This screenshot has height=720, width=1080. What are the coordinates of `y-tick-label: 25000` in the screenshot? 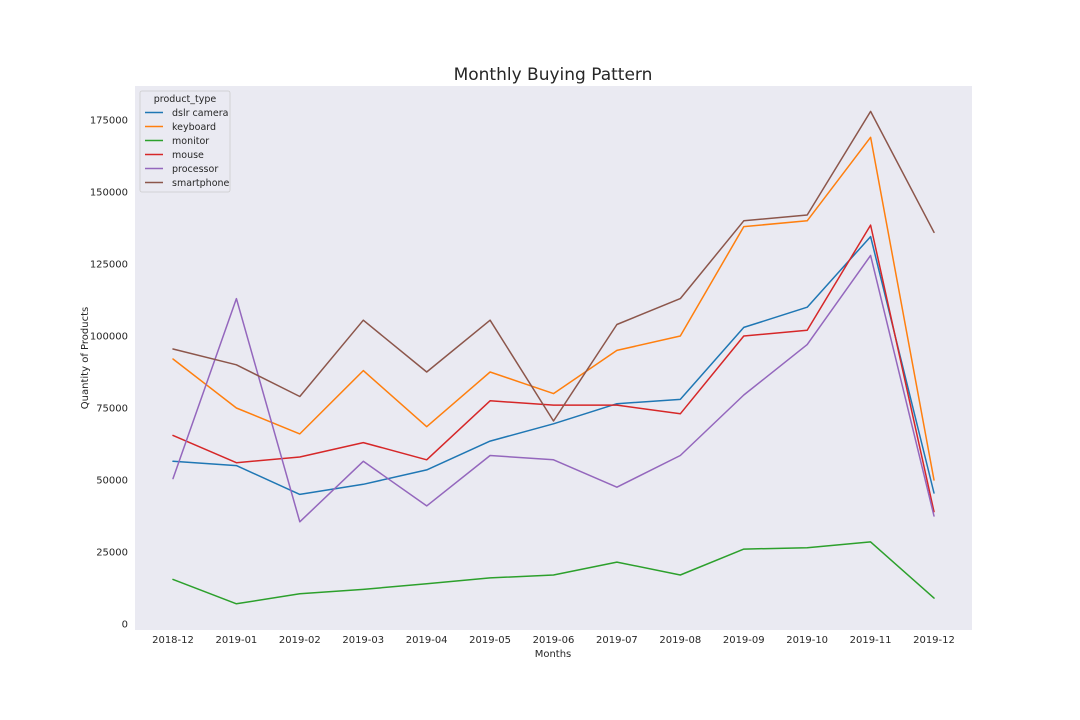 It's located at (112, 553).